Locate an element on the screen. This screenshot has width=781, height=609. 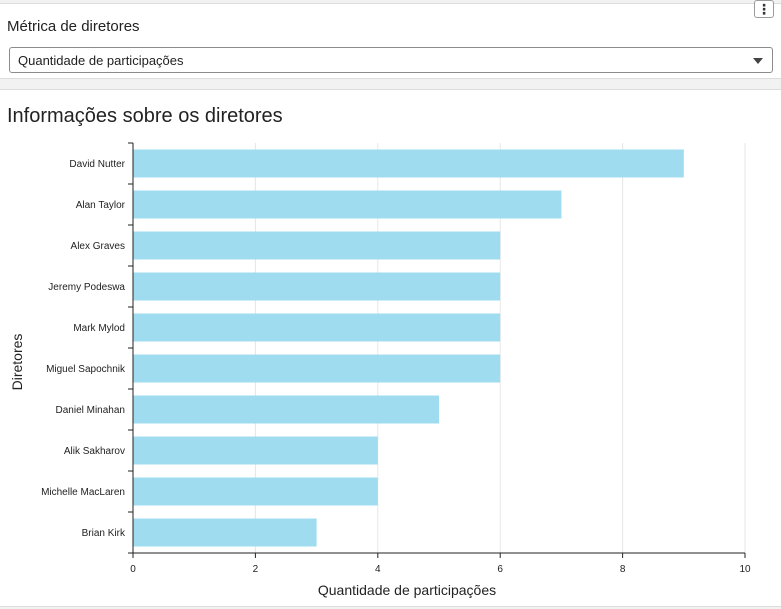
x-tick-label: 4 is located at coordinates (378, 569).